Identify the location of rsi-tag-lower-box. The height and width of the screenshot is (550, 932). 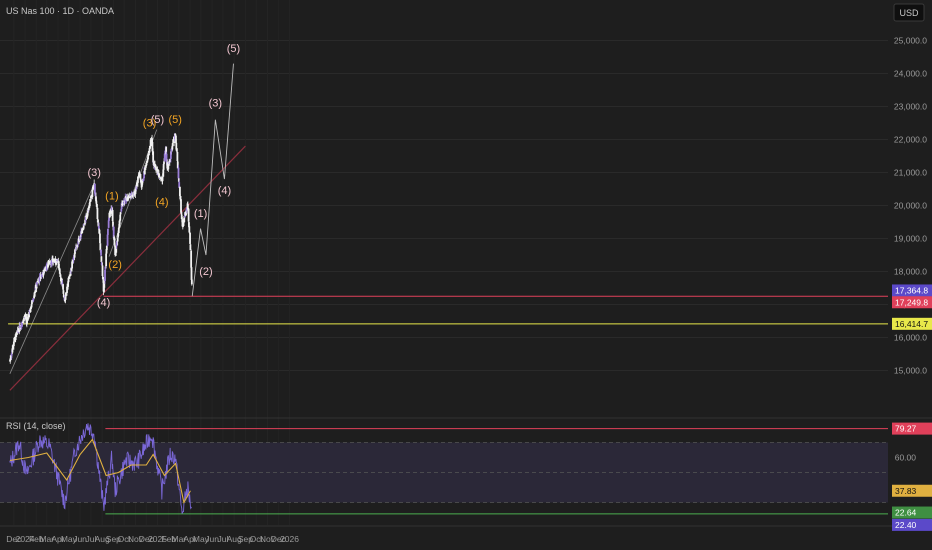
(912, 512).